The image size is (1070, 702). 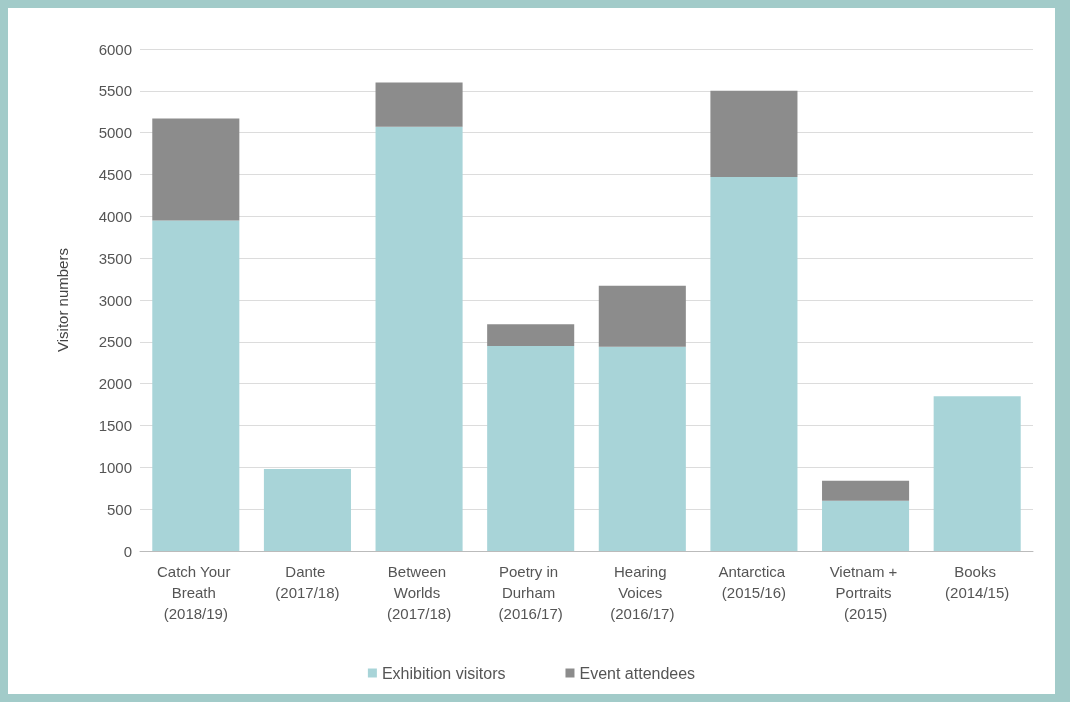 I want to click on y-tick-label: 2500, so click(x=115, y=342).